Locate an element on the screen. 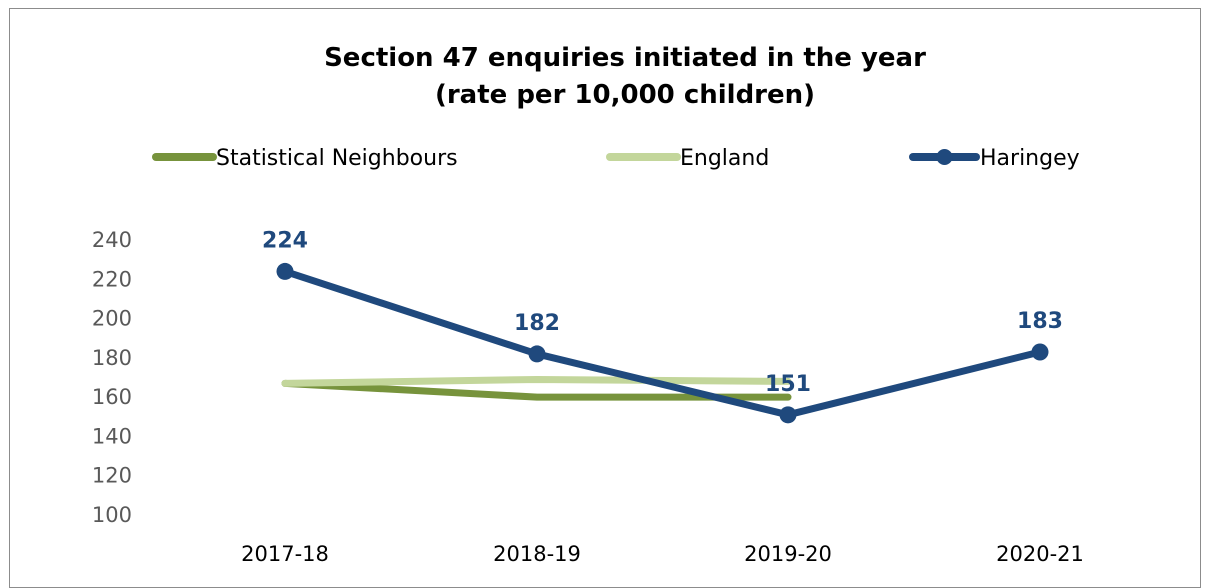 Image resolution: width=1211 pixels, height=588 pixels. x-tick-label-2019-20: 2019-20 is located at coordinates (788, 554).